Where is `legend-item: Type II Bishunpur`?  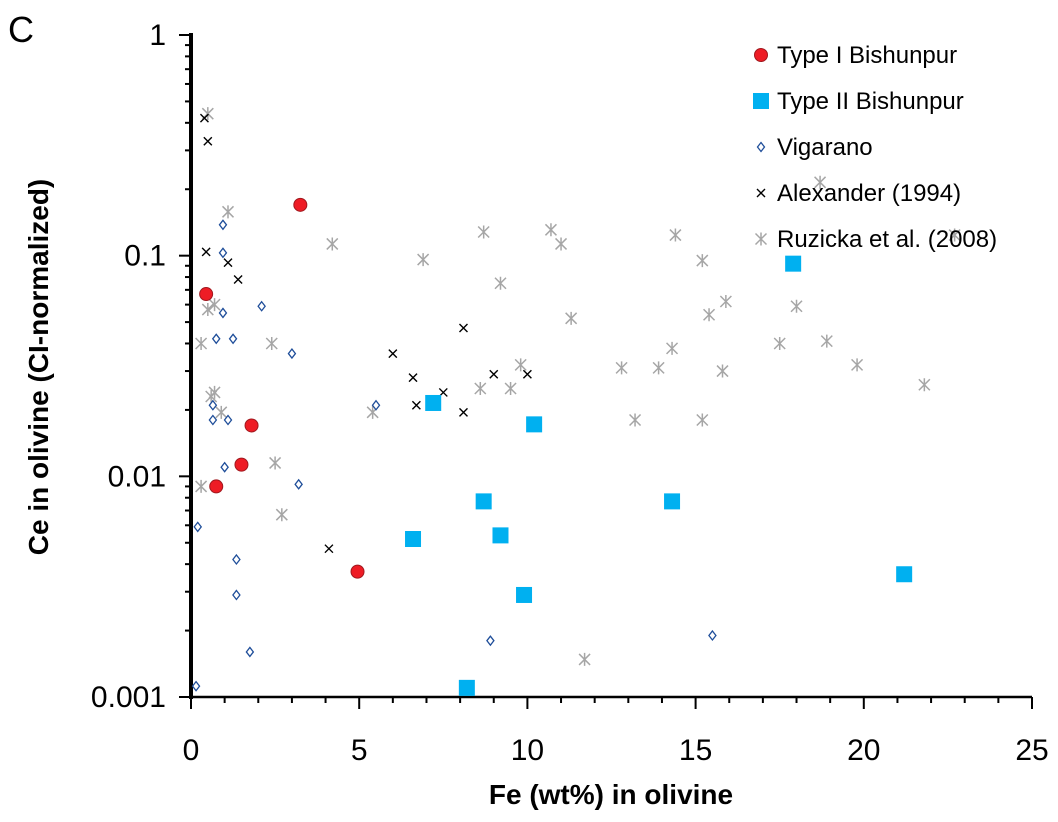
legend-item: Type II Bishunpur is located at coordinates (858, 101).